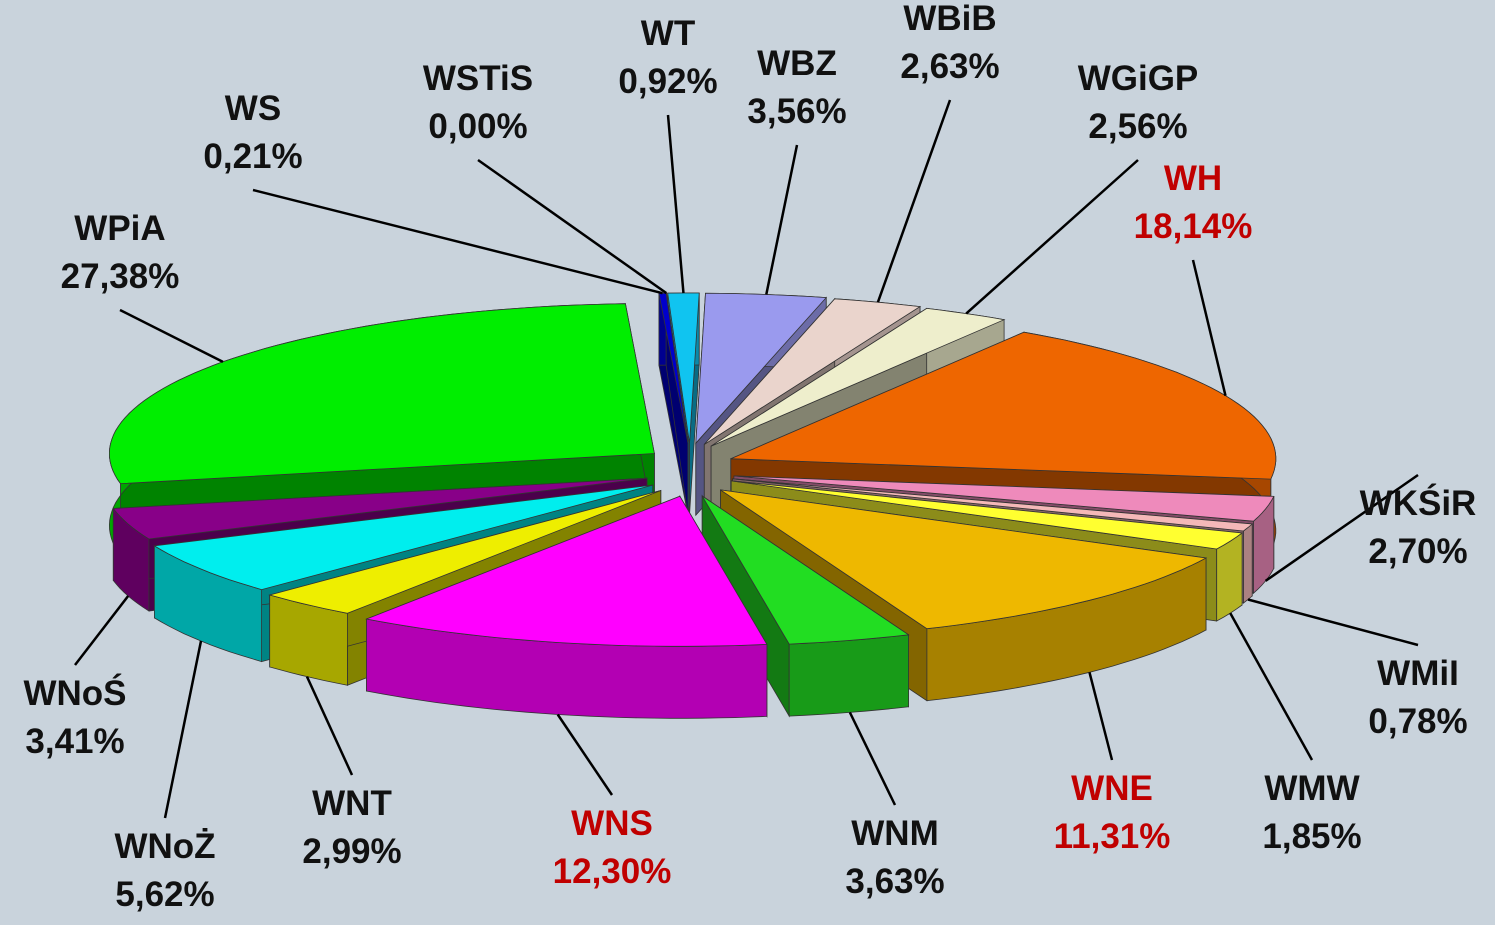 The image size is (1495, 925). What do you see at coordinates (351, 851) in the screenshot?
I see `slice-value-label: 2,99%` at bounding box center [351, 851].